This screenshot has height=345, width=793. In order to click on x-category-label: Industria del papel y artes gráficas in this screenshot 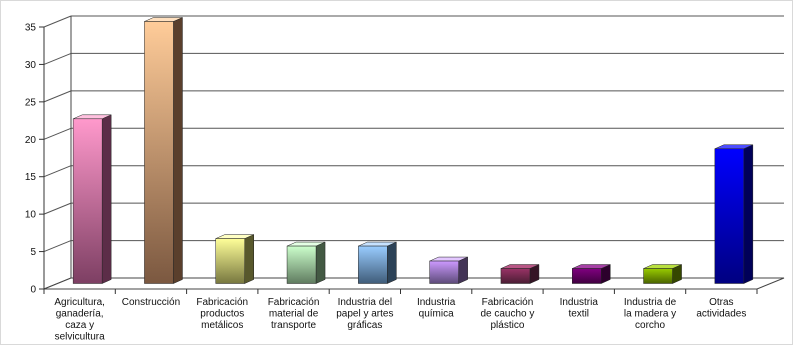, I will do `click(364, 314)`.